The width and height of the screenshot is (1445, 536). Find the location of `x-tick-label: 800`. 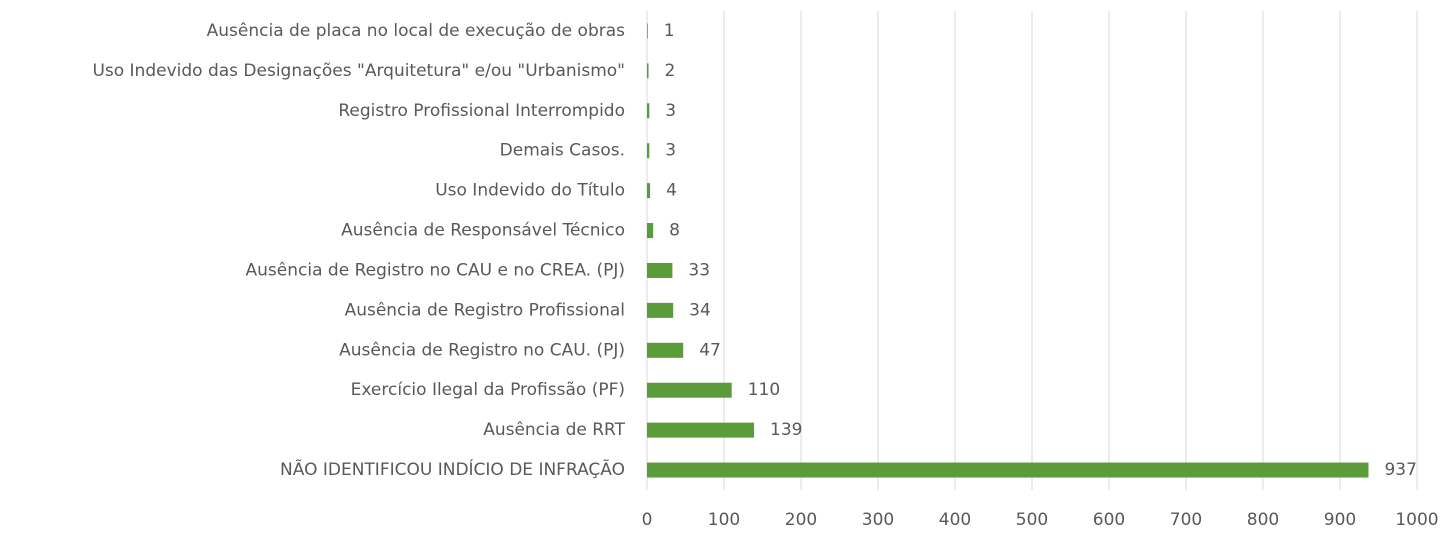

x-tick-label: 800 is located at coordinates (1263, 520).